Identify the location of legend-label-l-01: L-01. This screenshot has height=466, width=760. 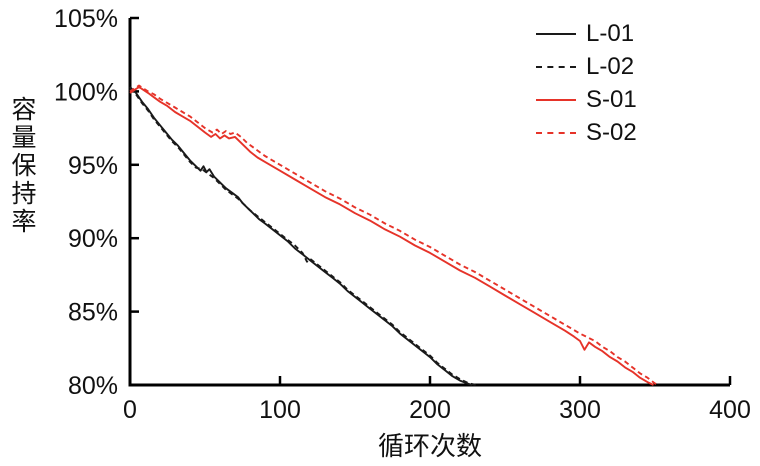
(610, 33).